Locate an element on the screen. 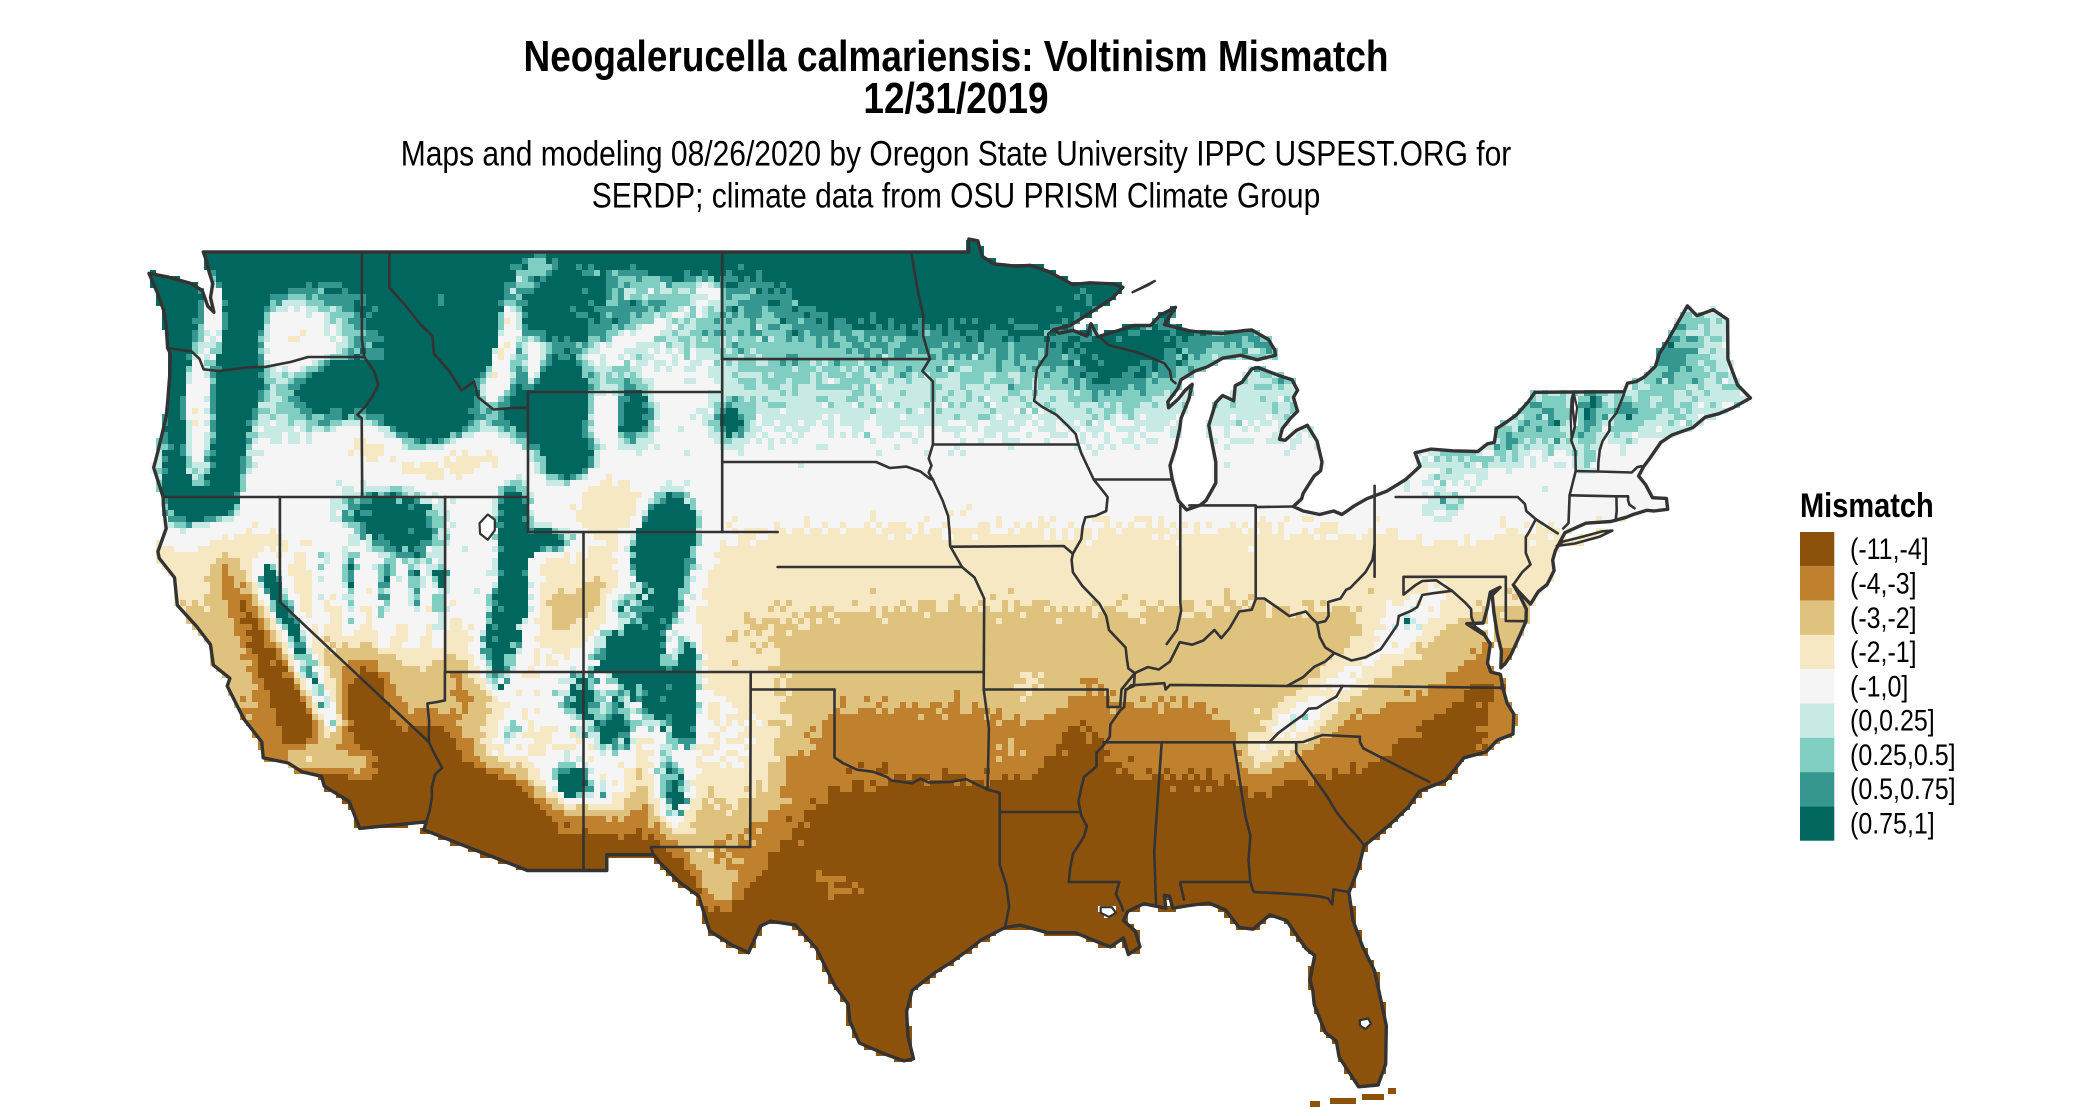 The width and height of the screenshot is (2100, 1116). svg-text: (-3,-2] is located at coordinates (1883, 617).